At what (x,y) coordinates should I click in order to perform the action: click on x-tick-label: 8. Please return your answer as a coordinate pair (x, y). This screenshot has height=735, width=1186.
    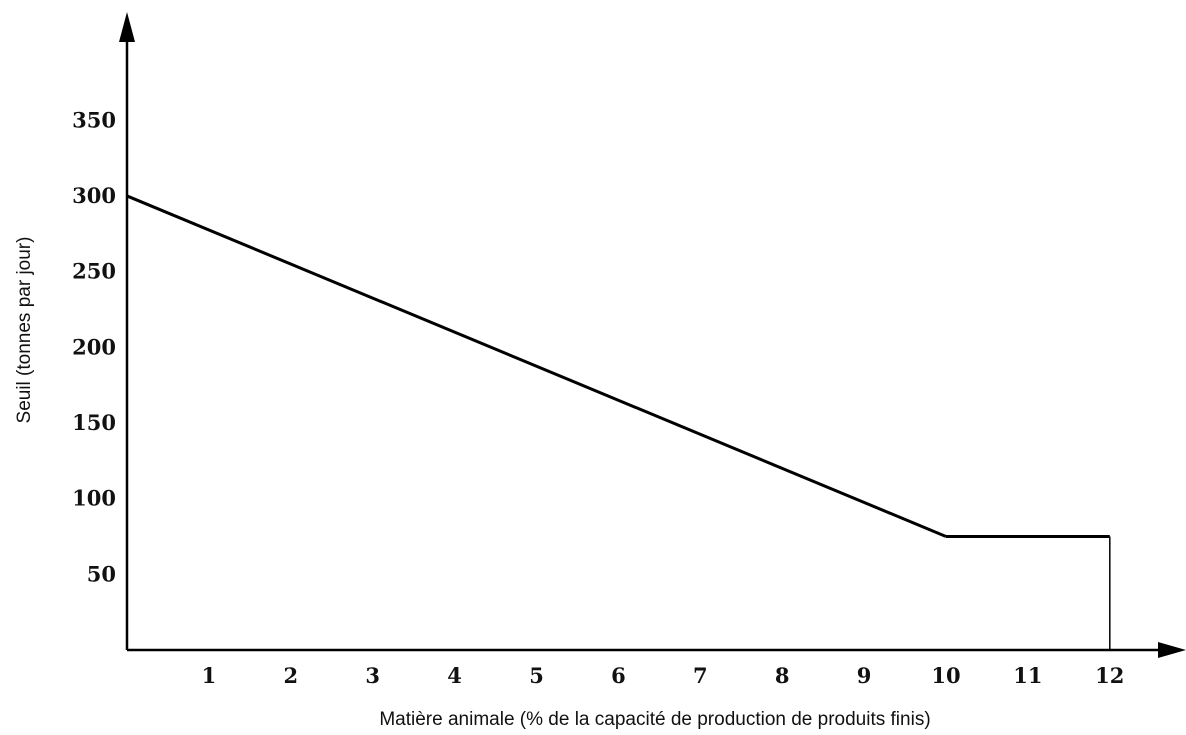
    Looking at the image, I should click on (782, 675).